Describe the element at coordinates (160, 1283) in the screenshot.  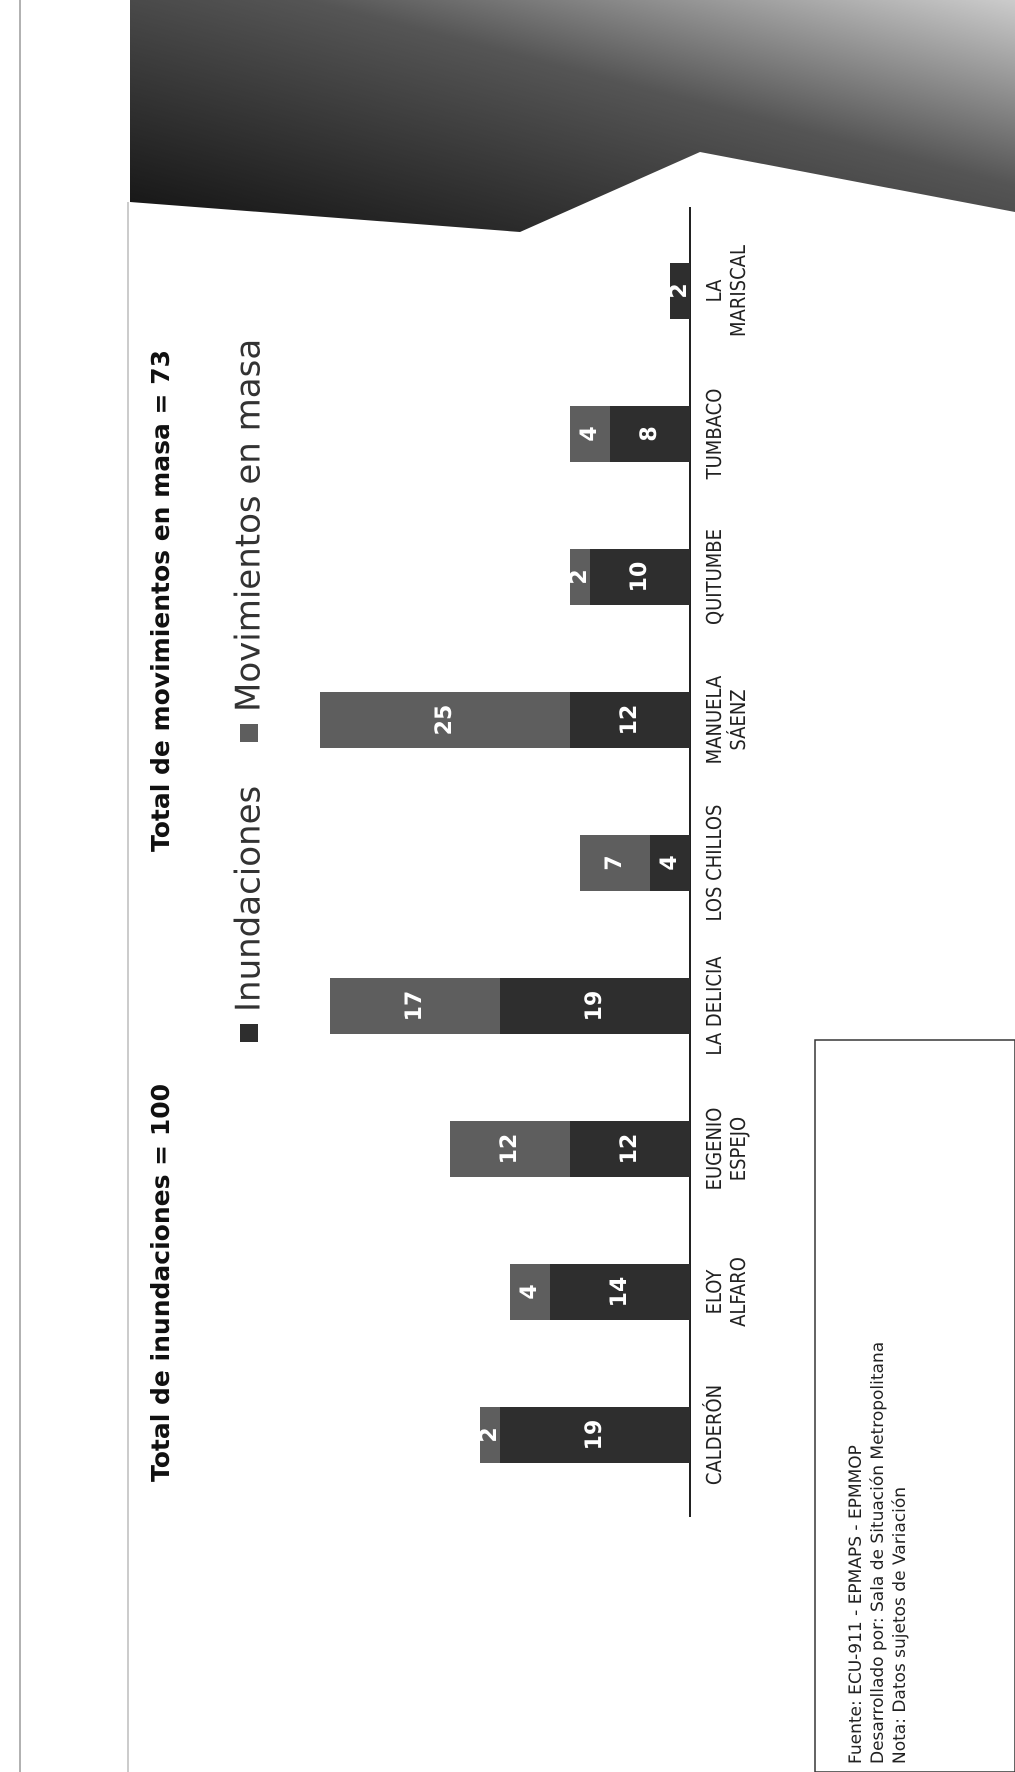
I see `annotation: Total de inundaciones = 100` at that location.